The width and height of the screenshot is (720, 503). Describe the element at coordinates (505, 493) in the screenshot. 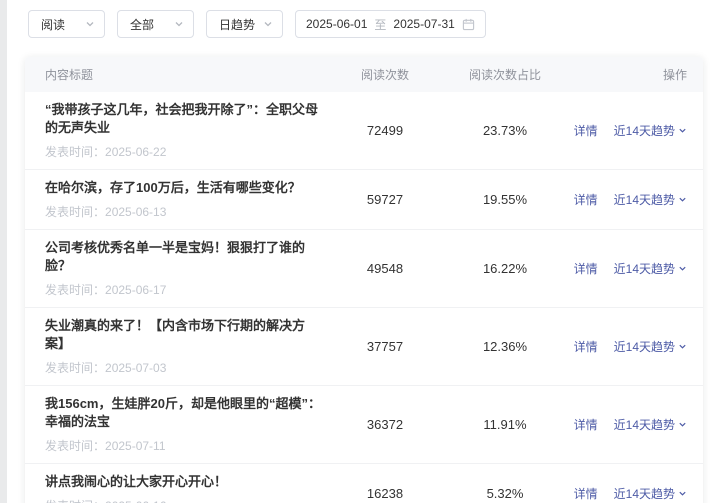

I see `read-ratio-value: 5.32%` at that location.